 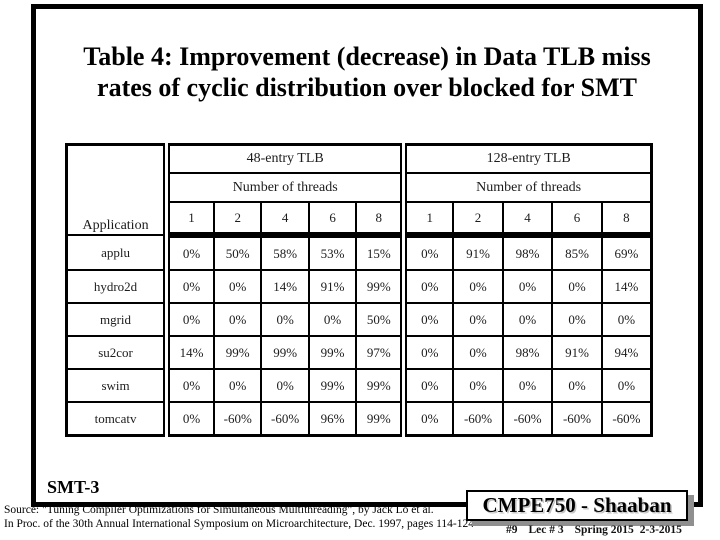 I want to click on value-cell: 14%, so click(x=626, y=286).